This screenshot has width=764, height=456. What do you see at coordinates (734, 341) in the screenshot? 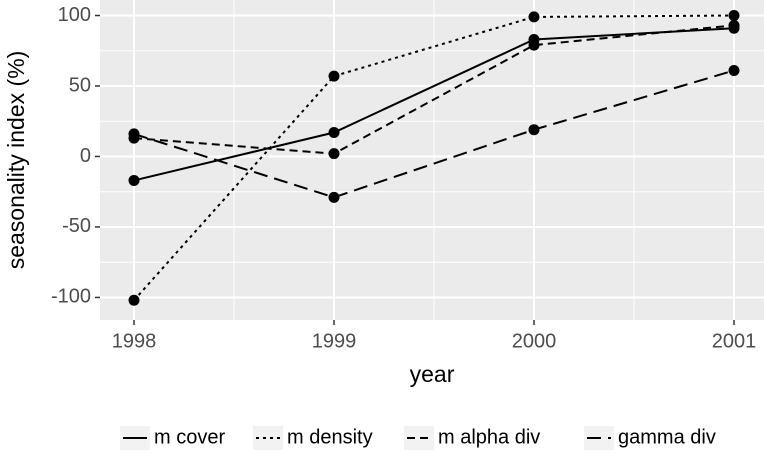
I see `x-tick-label: 2001` at bounding box center [734, 341].